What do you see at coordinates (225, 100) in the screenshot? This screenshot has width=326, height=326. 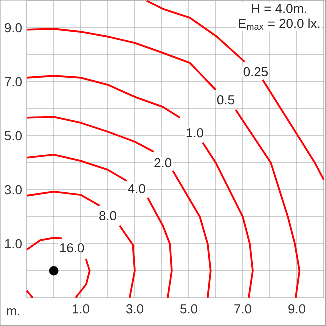 I see `annotation: 0.5` at bounding box center [225, 100].